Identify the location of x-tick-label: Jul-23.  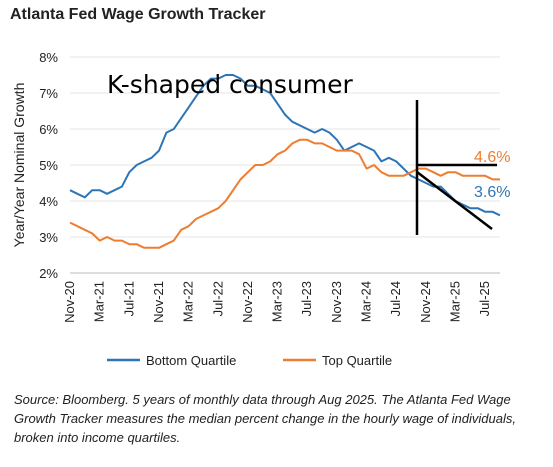
(306, 298).